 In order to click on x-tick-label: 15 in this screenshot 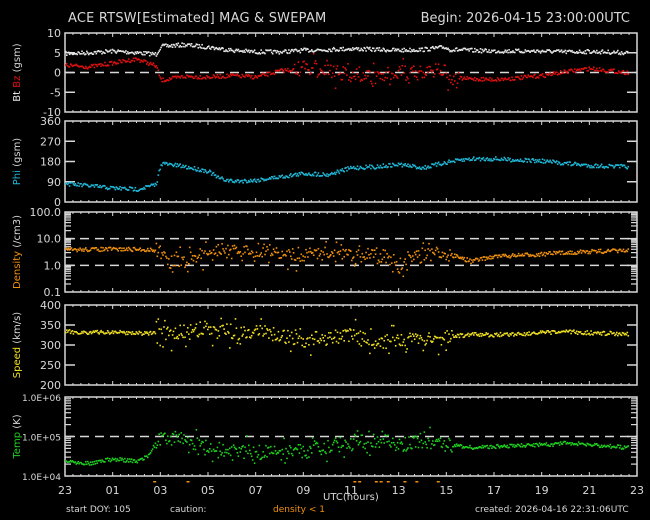, I will do `click(446, 490)`.